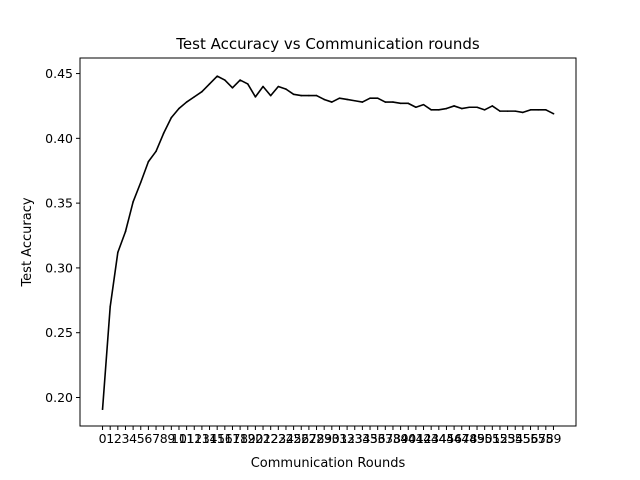  What do you see at coordinates (217, 438) in the screenshot?
I see `x-tick-label: 15` at bounding box center [217, 438].